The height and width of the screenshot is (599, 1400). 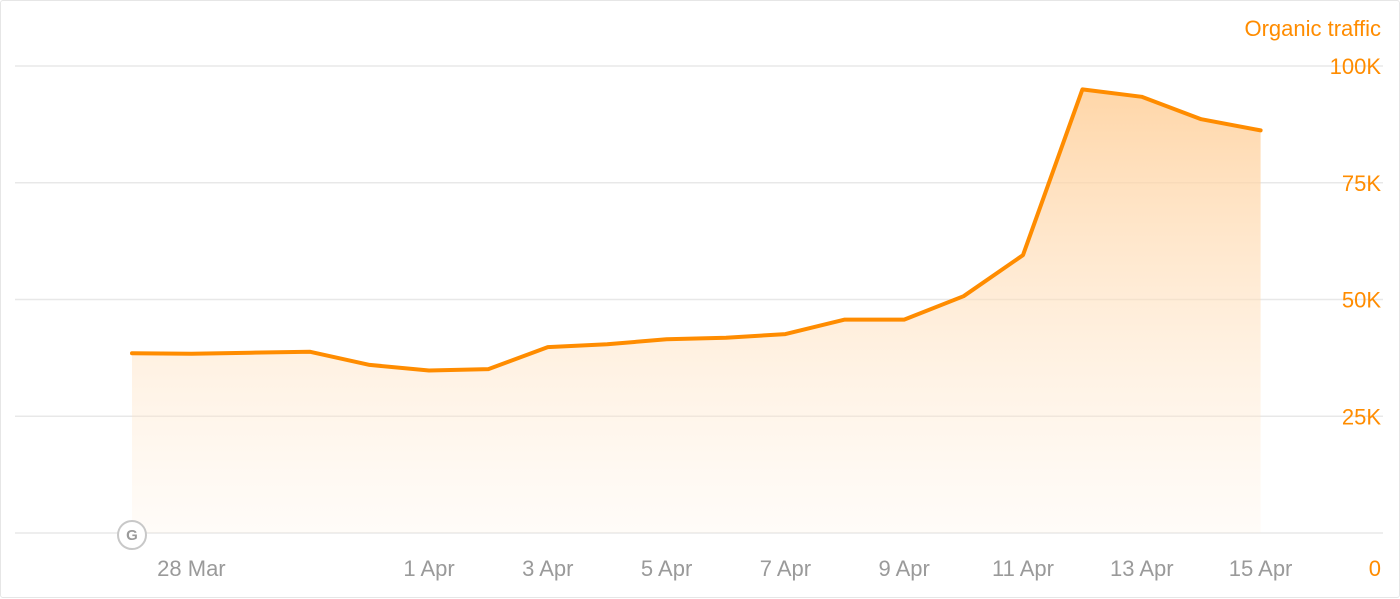 I want to click on y-tick-label: 0, so click(x=1375, y=568).